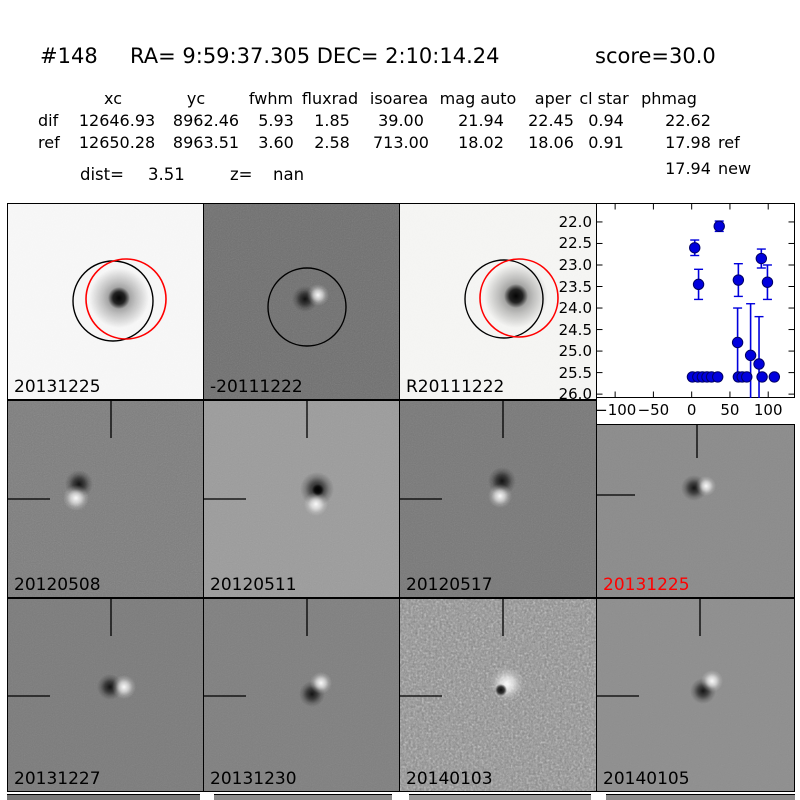  Describe the element at coordinates (575, 329) in the screenshot. I see `y-tick-label: 24.5` at that location.